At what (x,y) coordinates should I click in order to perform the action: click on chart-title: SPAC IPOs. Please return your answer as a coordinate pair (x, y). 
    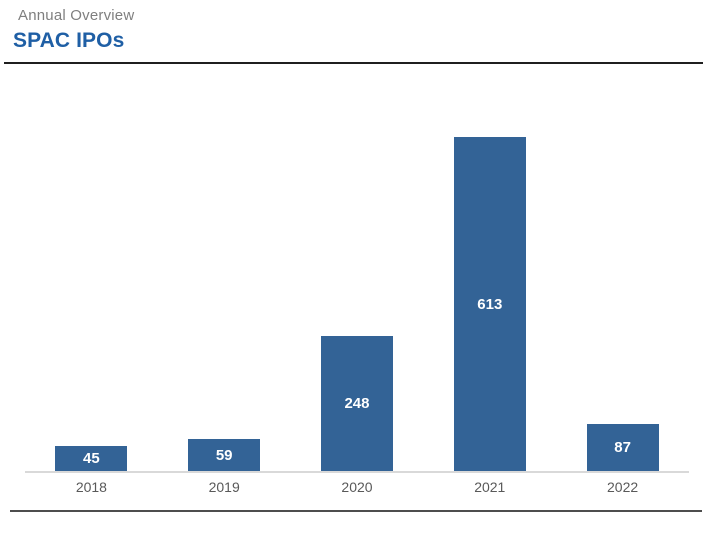
    Looking at the image, I should click on (69, 40).